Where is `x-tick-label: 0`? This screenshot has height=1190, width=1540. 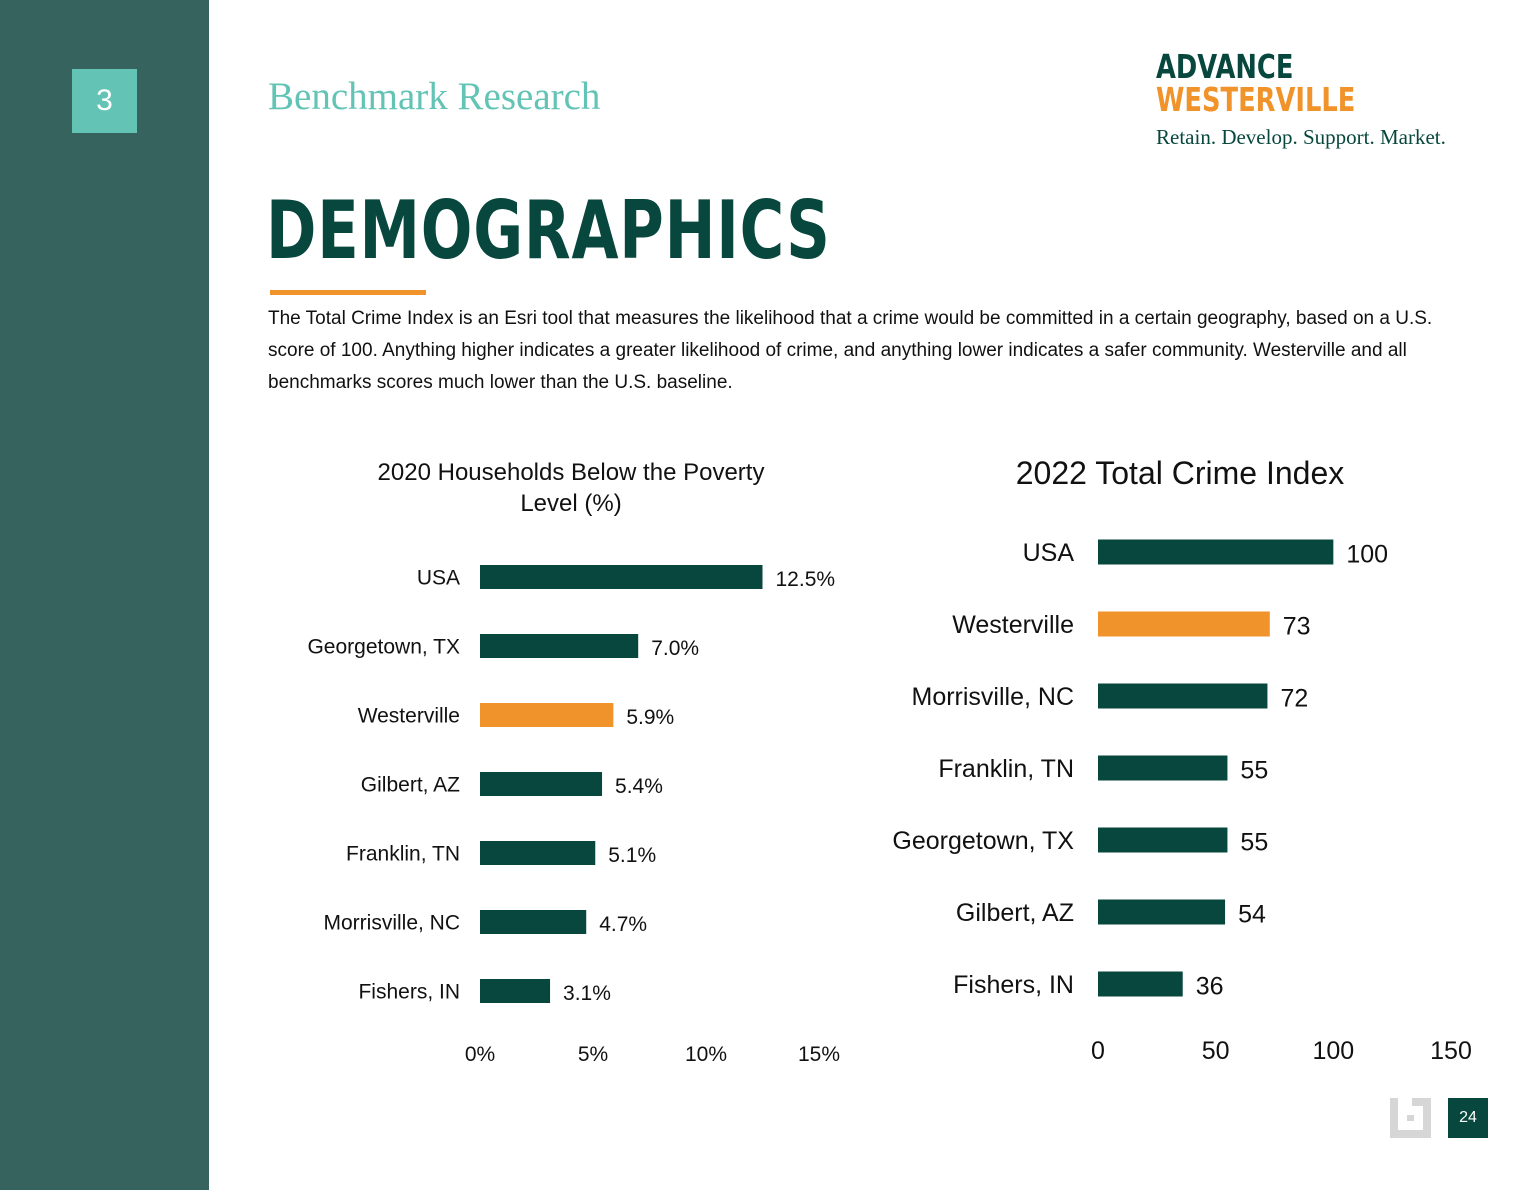
x-tick-label: 0 is located at coordinates (1098, 1051).